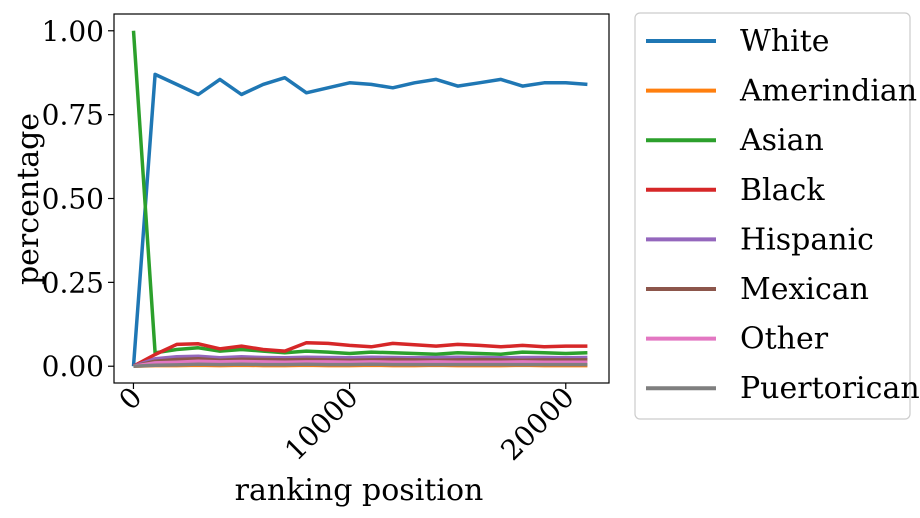 The image size is (920, 518). What do you see at coordinates (828, 91) in the screenshot?
I see `legend-label-amerindian: Amerindian` at bounding box center [828, 91].